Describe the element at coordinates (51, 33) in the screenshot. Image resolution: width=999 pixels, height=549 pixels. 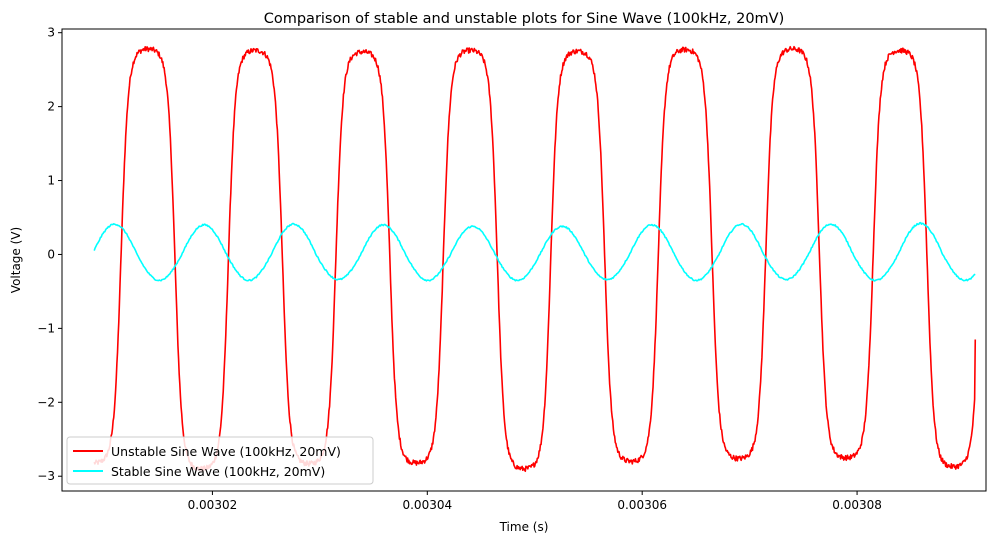
I see `y-tick-label: 3` at that location.